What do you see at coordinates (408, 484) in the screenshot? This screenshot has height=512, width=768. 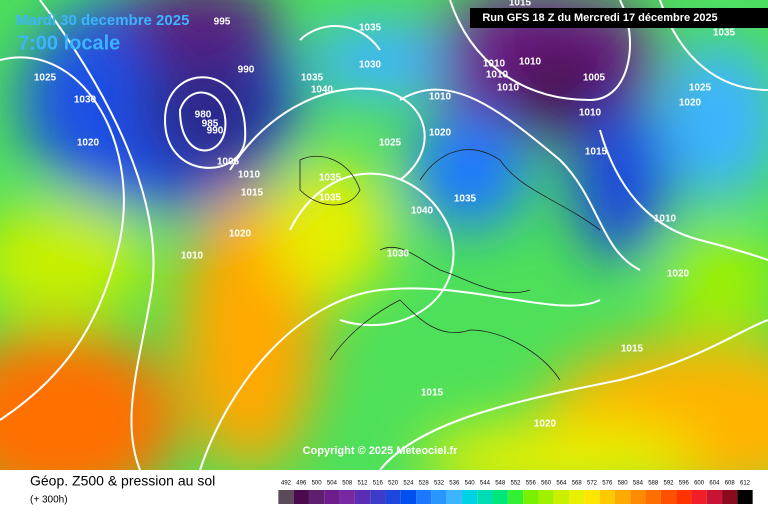 I see `legend-label: 524` at bounding box center [408, 484].